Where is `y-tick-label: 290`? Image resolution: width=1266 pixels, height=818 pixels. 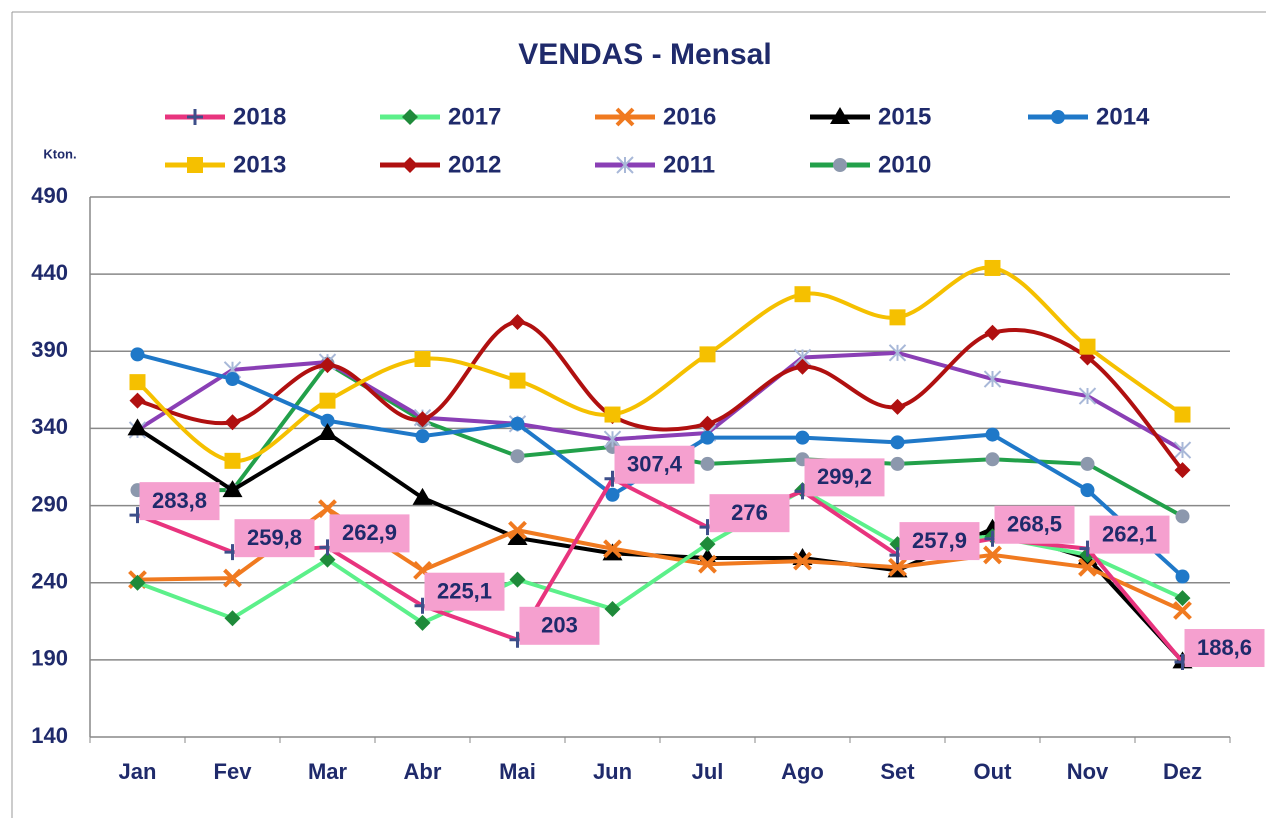 y-tick-label: 290 is located at coordinates (49, 503).